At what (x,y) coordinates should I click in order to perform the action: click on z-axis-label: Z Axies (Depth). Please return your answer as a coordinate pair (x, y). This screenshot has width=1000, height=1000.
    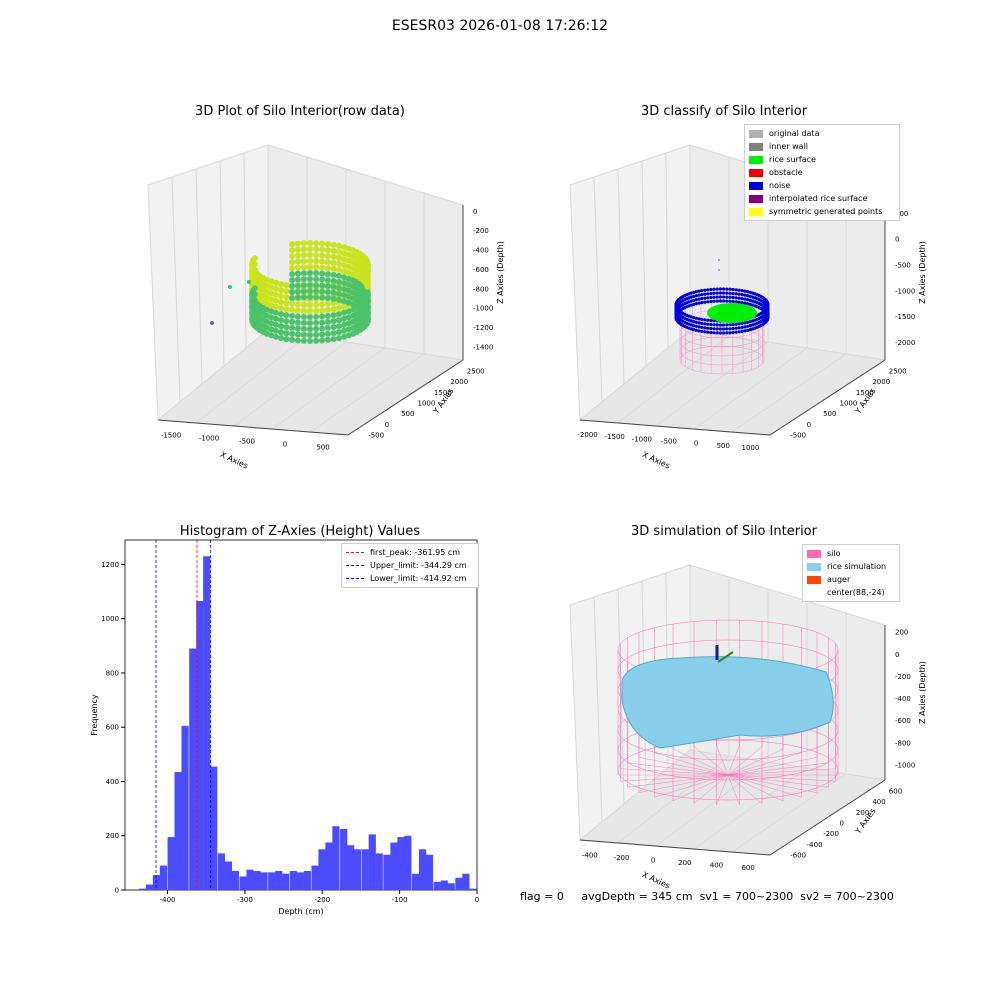
    Looking at the image, I should click on (922, 692).